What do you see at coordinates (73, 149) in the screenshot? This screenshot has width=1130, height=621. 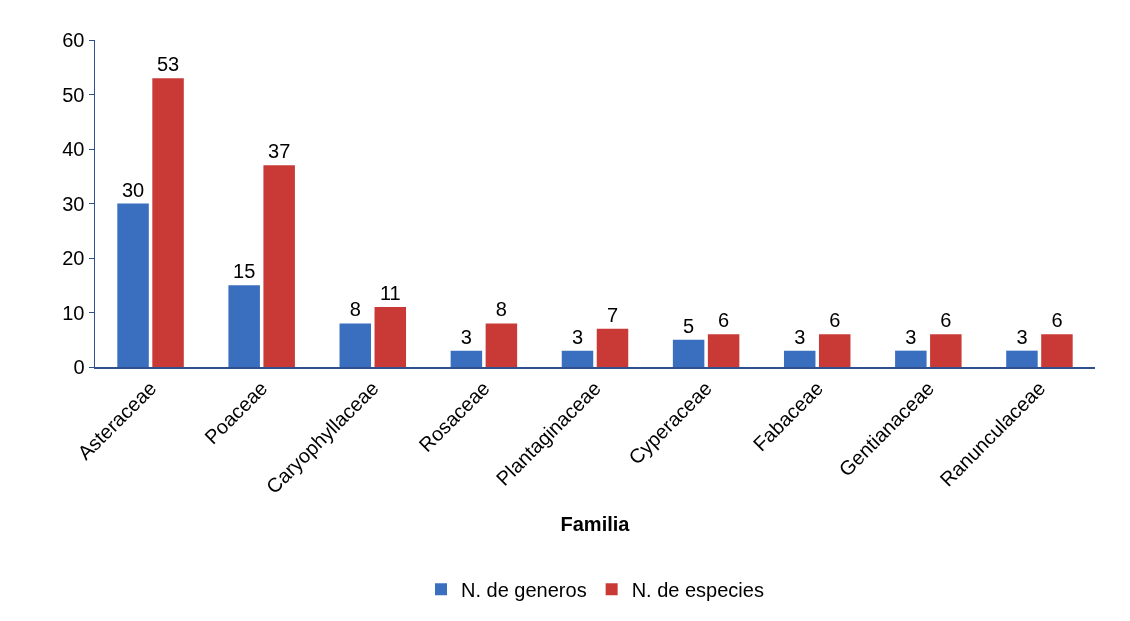 I see `y-tick-label: 40` at bounding box center [73, 149].